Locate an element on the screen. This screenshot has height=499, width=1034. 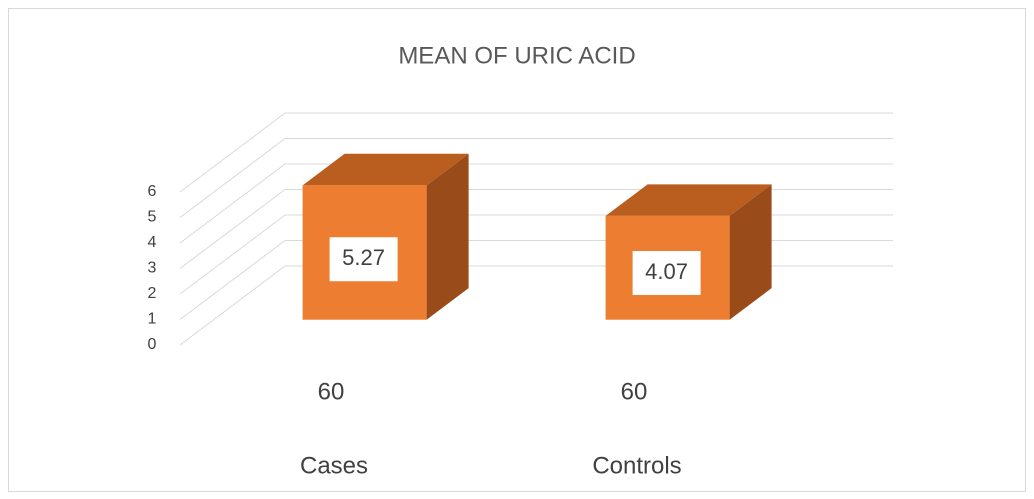
y-tick-label: 1 is located at coordinates (152, 319).